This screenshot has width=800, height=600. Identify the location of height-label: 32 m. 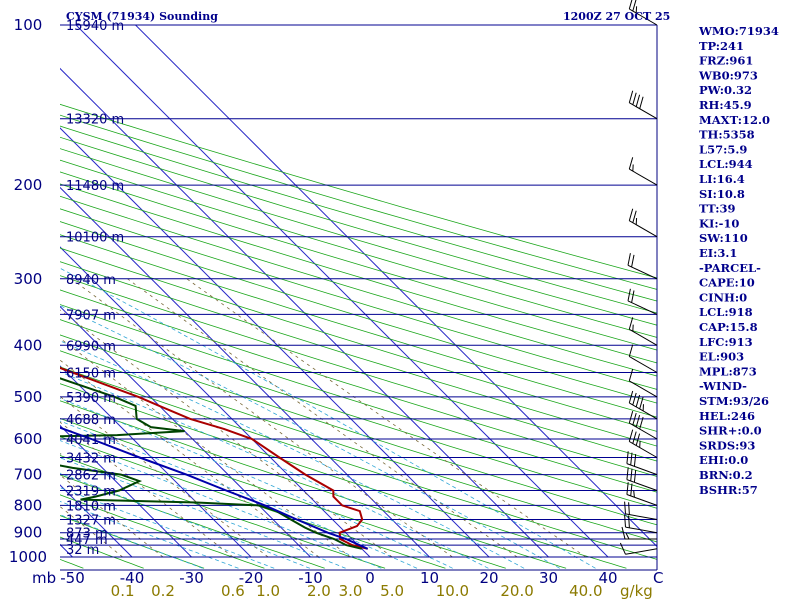
(82, 550).